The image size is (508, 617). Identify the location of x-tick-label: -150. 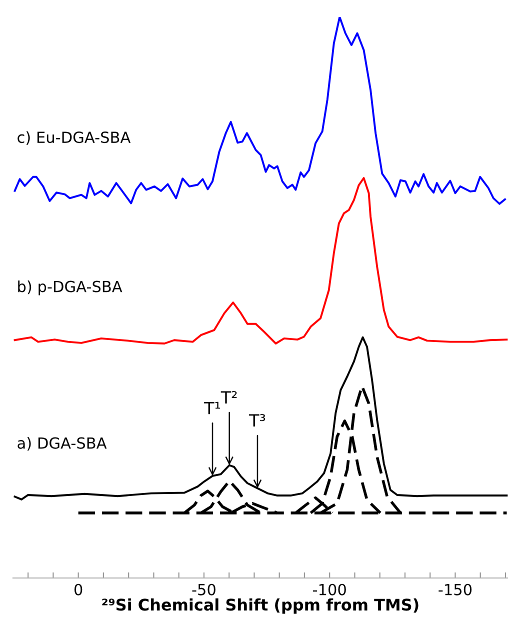
(455, 590).